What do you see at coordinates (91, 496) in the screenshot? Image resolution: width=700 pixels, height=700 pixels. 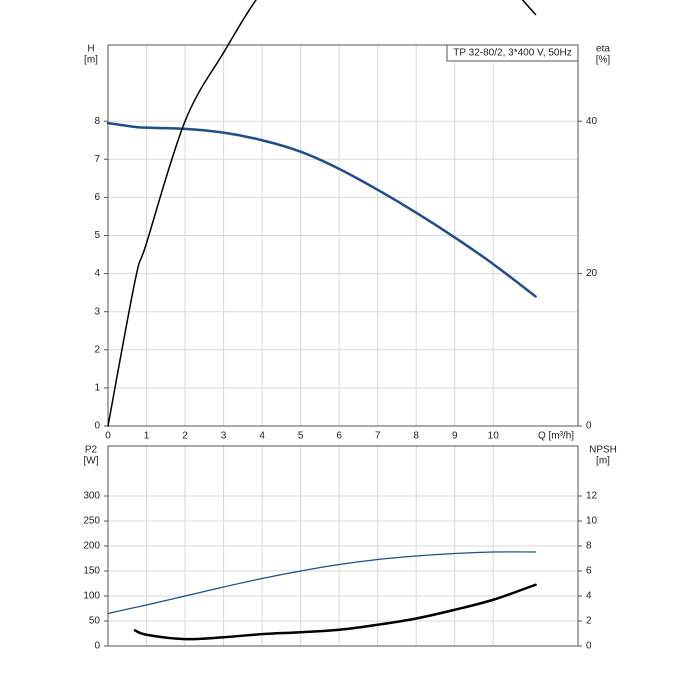 I see `y-tick-label: 300` at bounding box center [91, 496].